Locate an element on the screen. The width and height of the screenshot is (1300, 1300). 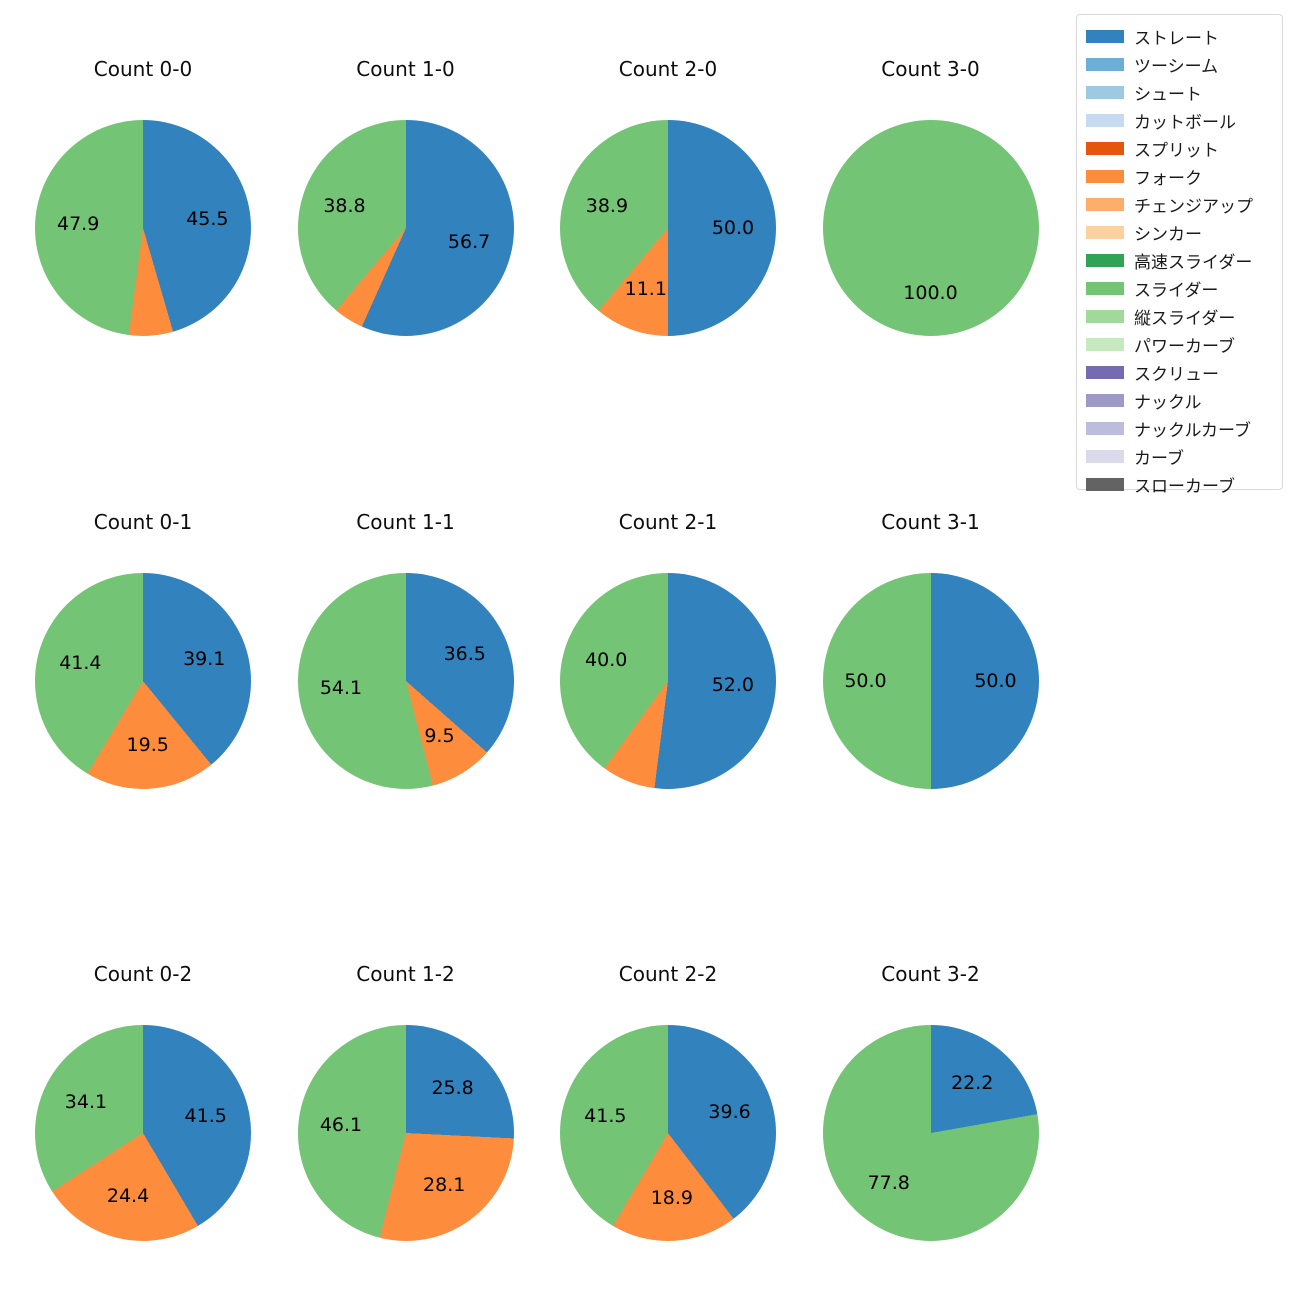
legend-item: ツーシーム is located at coordinates (1184, 64).